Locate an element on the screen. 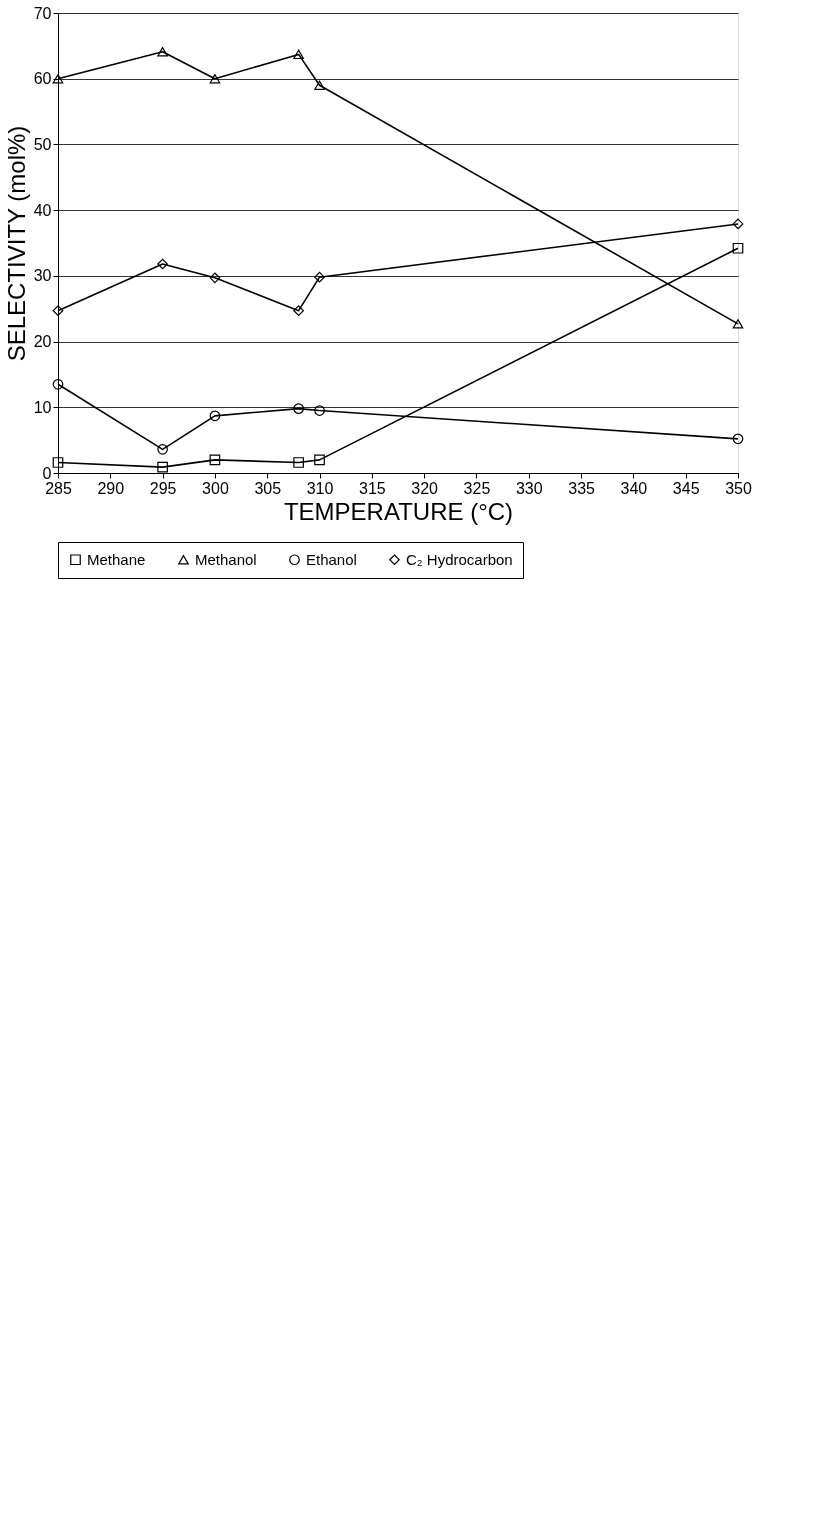  x-tick-label: 340 is located at coordinates (634, 488).